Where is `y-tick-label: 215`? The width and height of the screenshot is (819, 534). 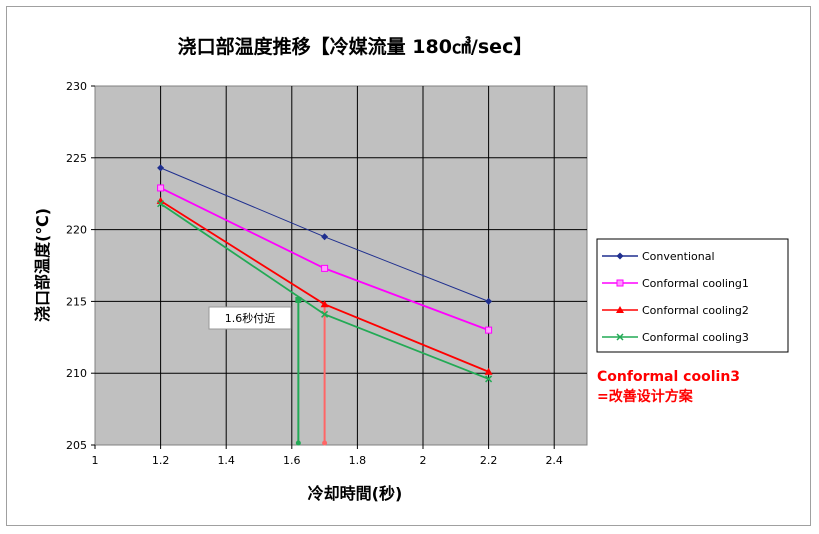
y-tick-label: 215 is located at coordinates (76, 301).